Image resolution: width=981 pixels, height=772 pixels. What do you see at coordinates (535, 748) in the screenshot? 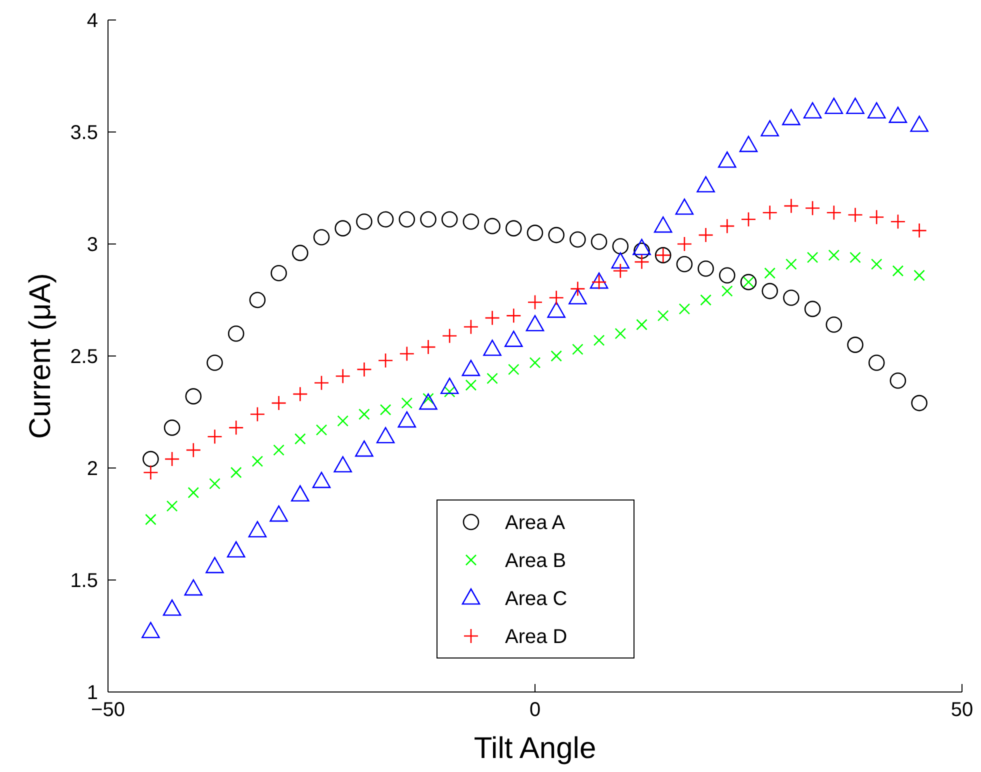
I see `x-axis-title: Tilt Angle` at bounding box center [535, 748].